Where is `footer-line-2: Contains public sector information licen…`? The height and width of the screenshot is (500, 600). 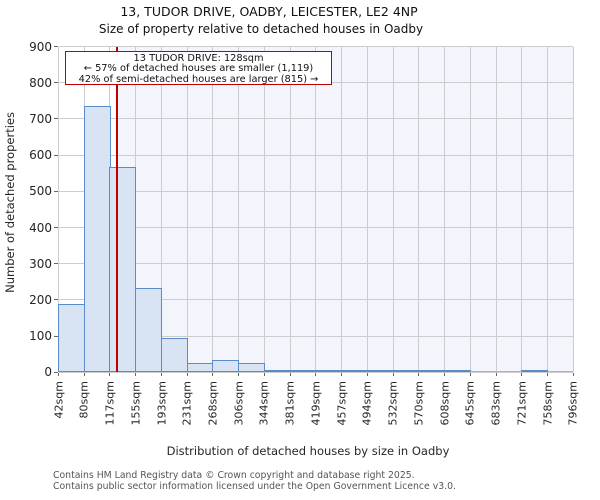
footer-line-2: Contains public sector information licen… is located at coordinates (254, 487).